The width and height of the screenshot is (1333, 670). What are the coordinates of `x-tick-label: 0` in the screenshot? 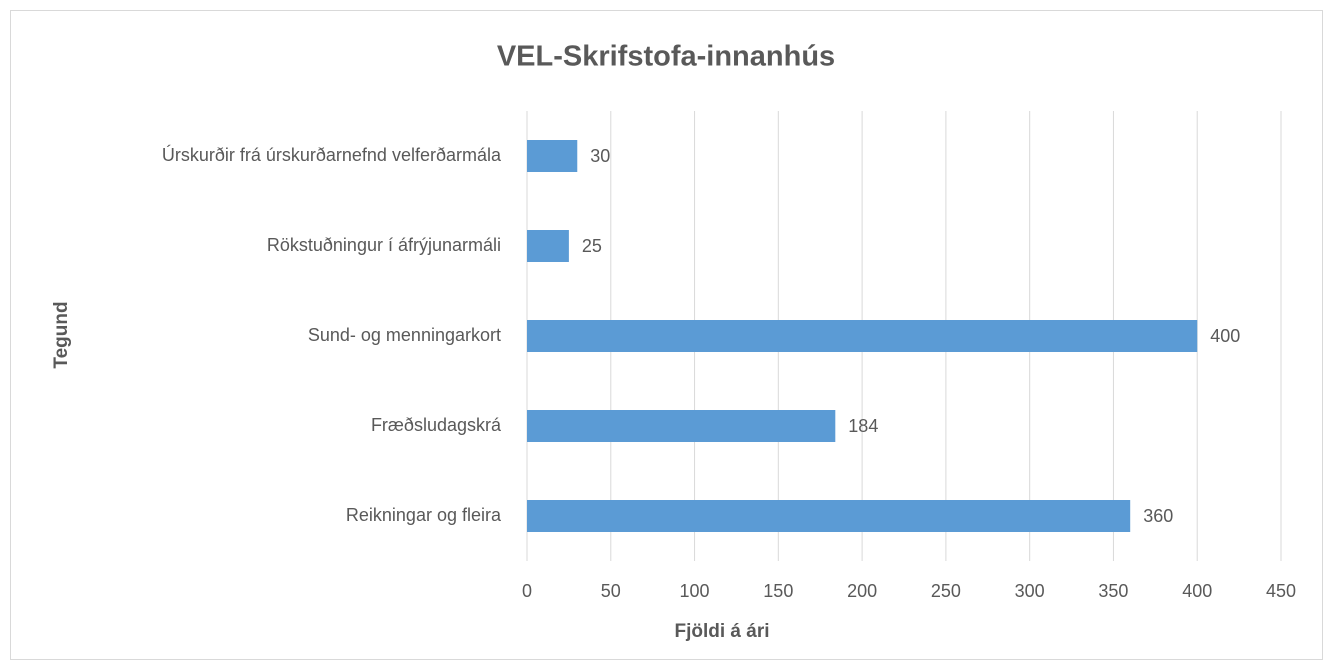 It's located at (527, 591).